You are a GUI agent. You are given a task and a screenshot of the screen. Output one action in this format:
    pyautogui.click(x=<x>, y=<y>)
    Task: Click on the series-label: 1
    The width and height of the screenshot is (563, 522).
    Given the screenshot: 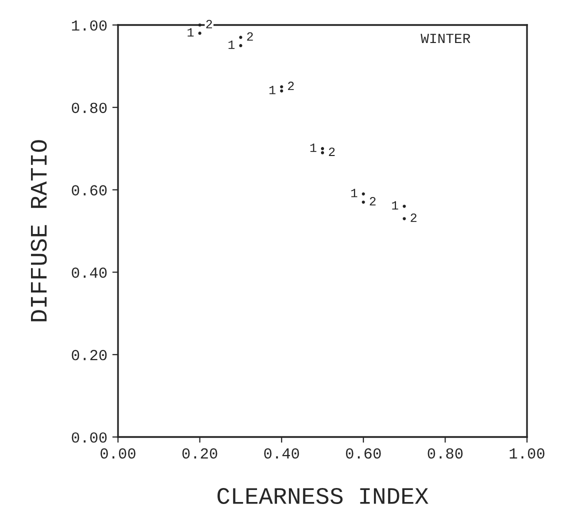 What is the action you would take?
    pyautogui.click(x=354, y=193)
    